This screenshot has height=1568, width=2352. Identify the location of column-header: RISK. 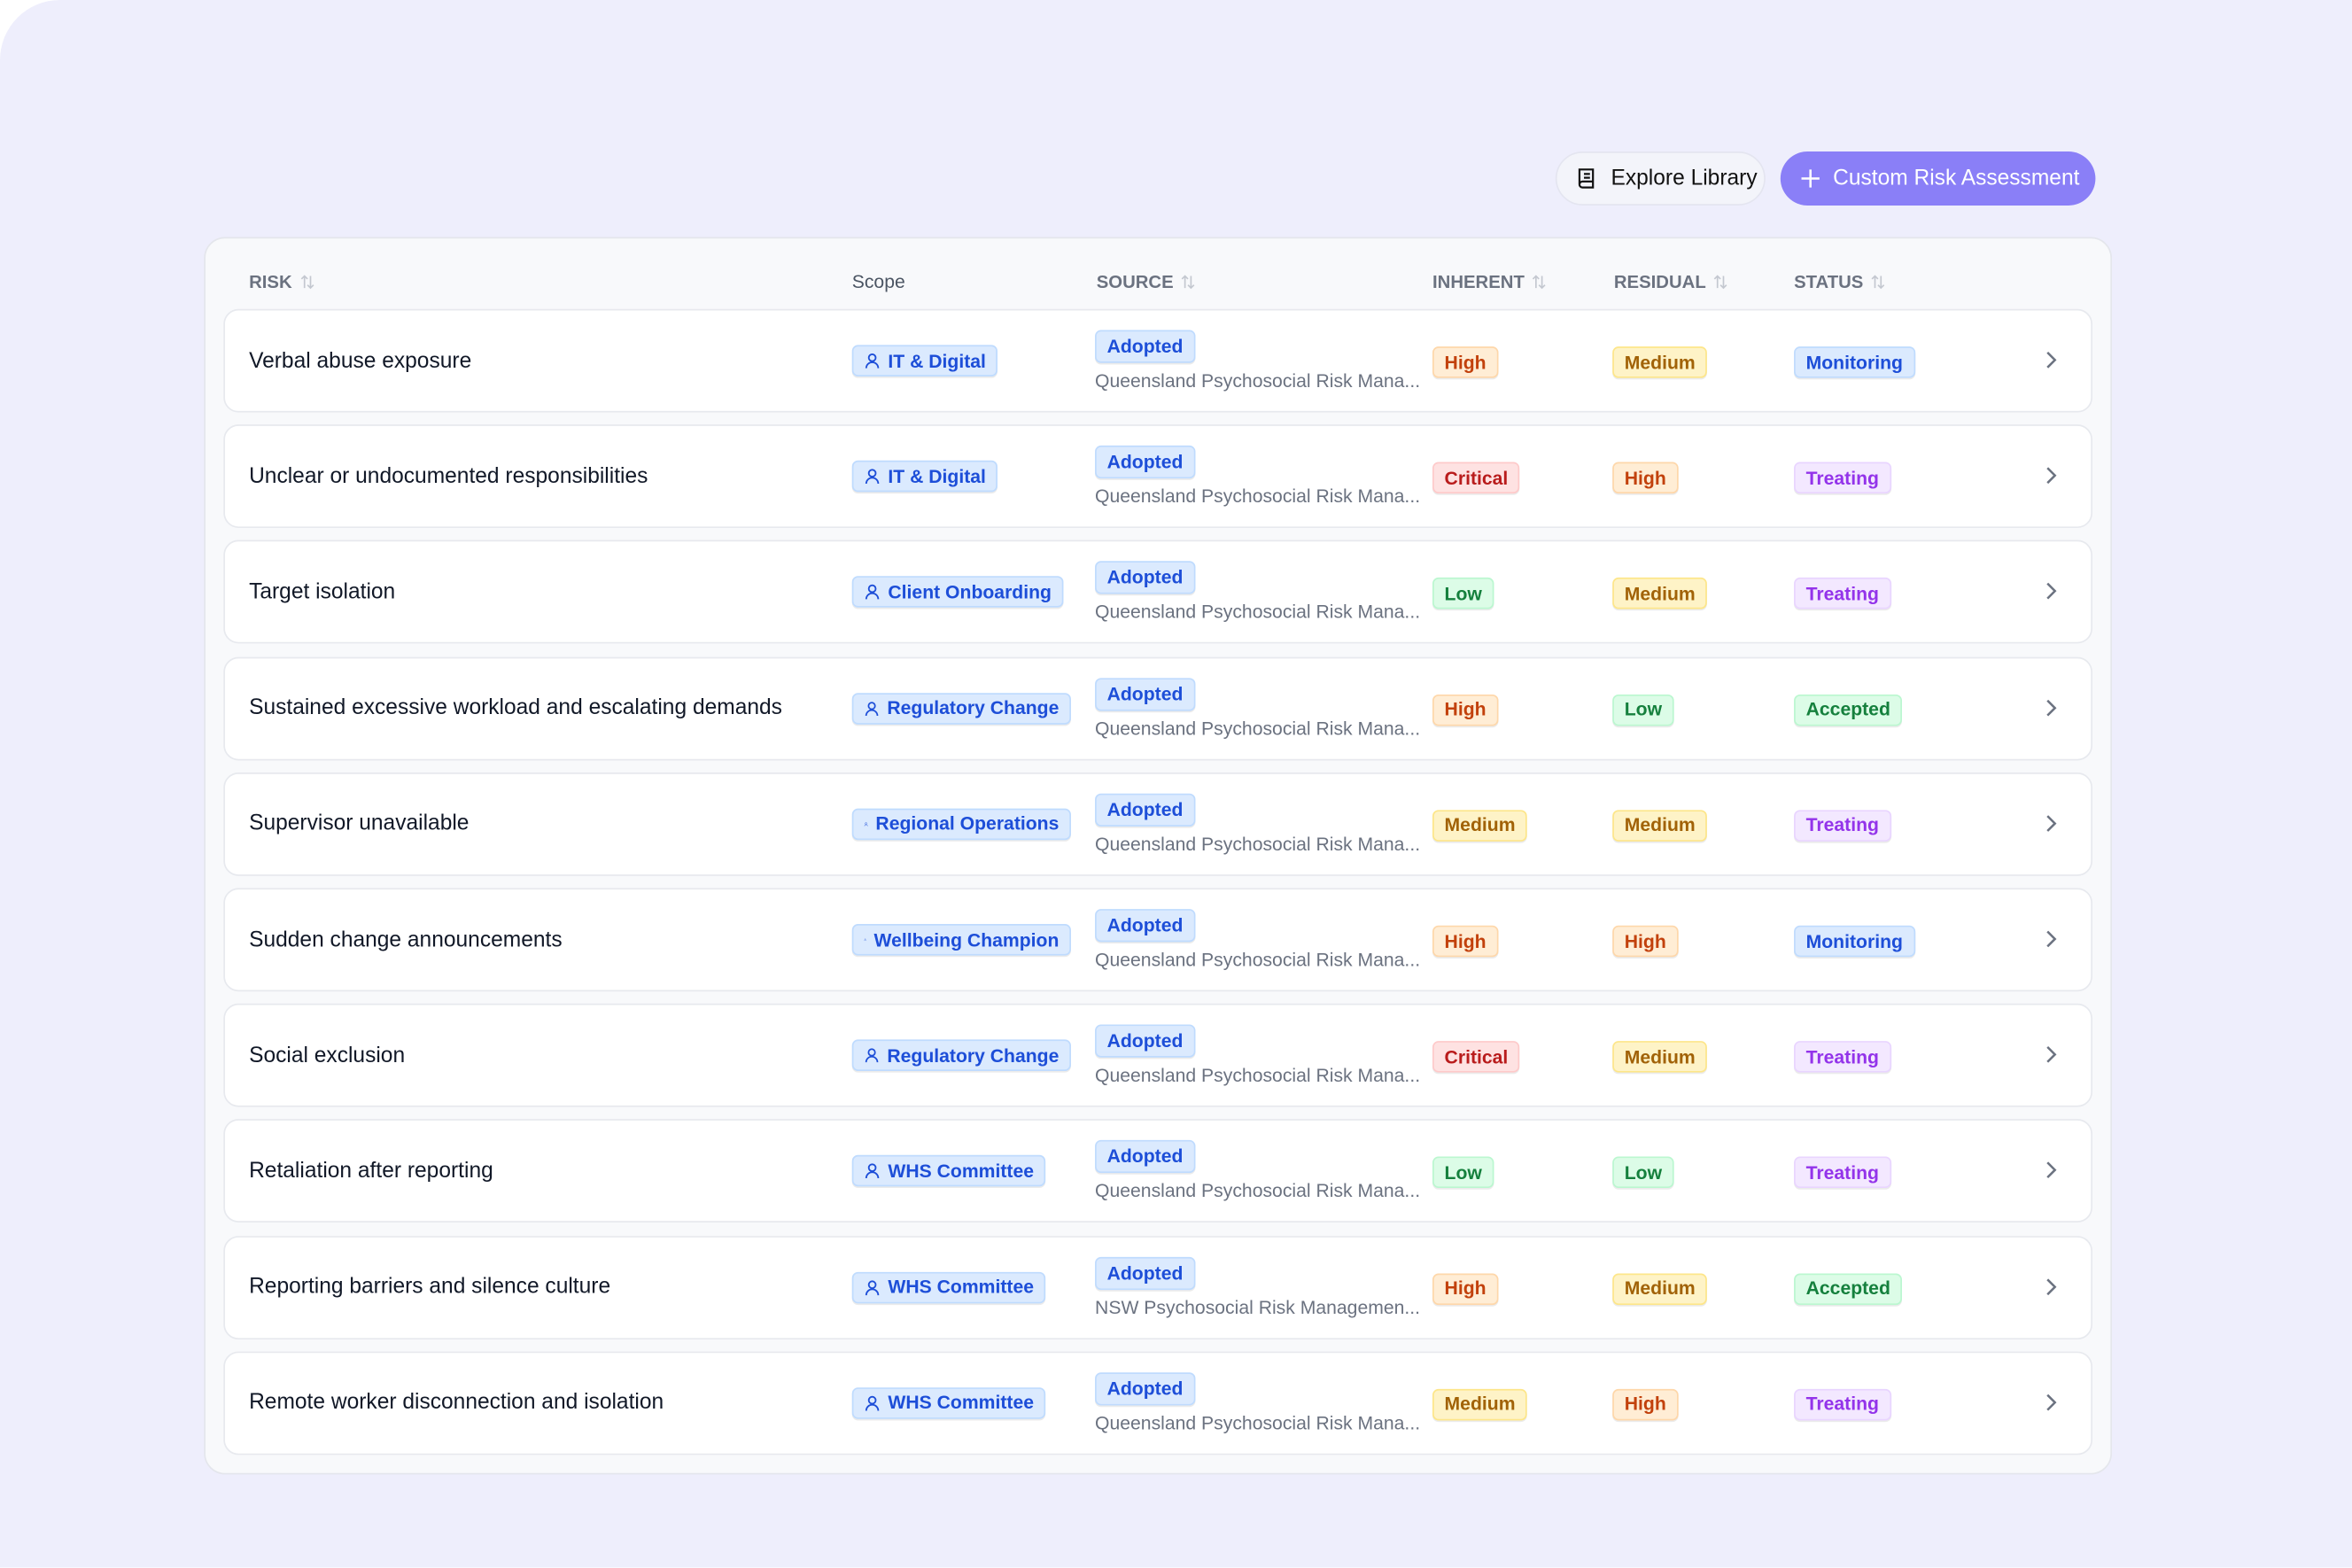
(282, 281).